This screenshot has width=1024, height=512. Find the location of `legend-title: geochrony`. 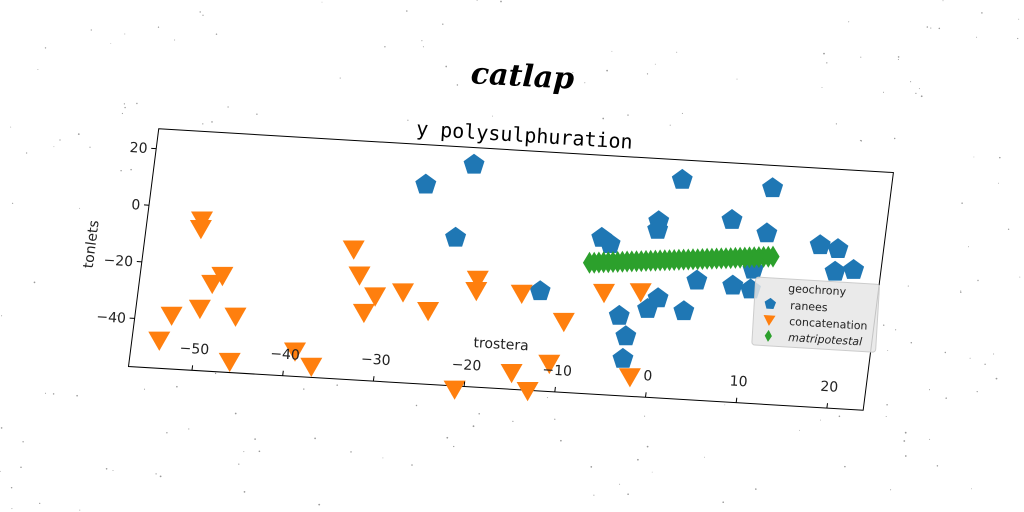

legend-title: geochrony is located at coordinates (817, 290).